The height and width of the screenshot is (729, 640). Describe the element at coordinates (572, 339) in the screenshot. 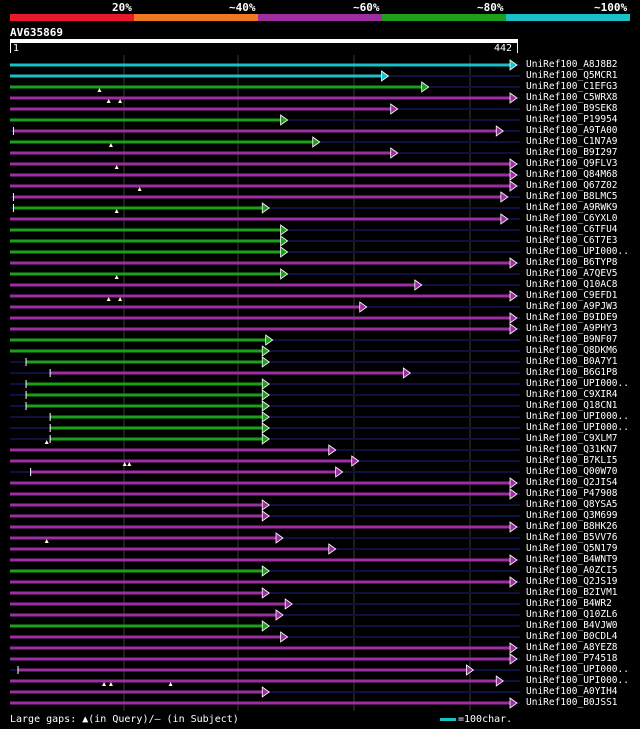

I see `hit-label: UniRef100_B9NF07` at that location.